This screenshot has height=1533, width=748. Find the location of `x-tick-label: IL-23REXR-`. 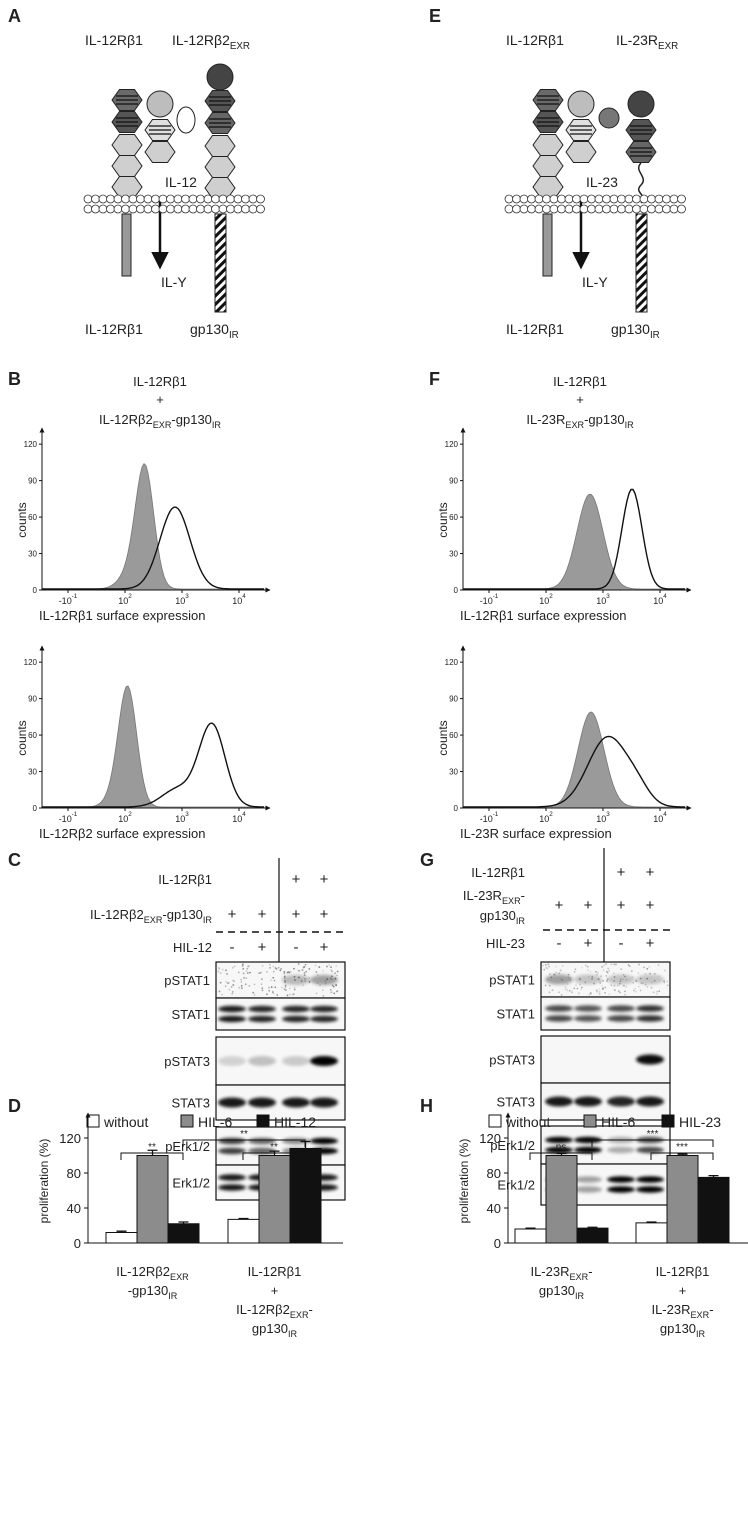

x-tick-label: IL-23REXR- is located at coordinates (561, 1273).